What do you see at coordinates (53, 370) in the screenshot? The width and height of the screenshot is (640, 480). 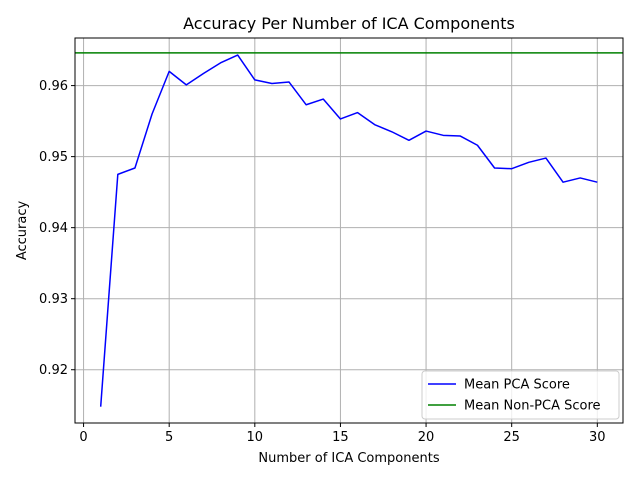 I see `y-tick-label: 0.92` at bounding box center [53, 370].